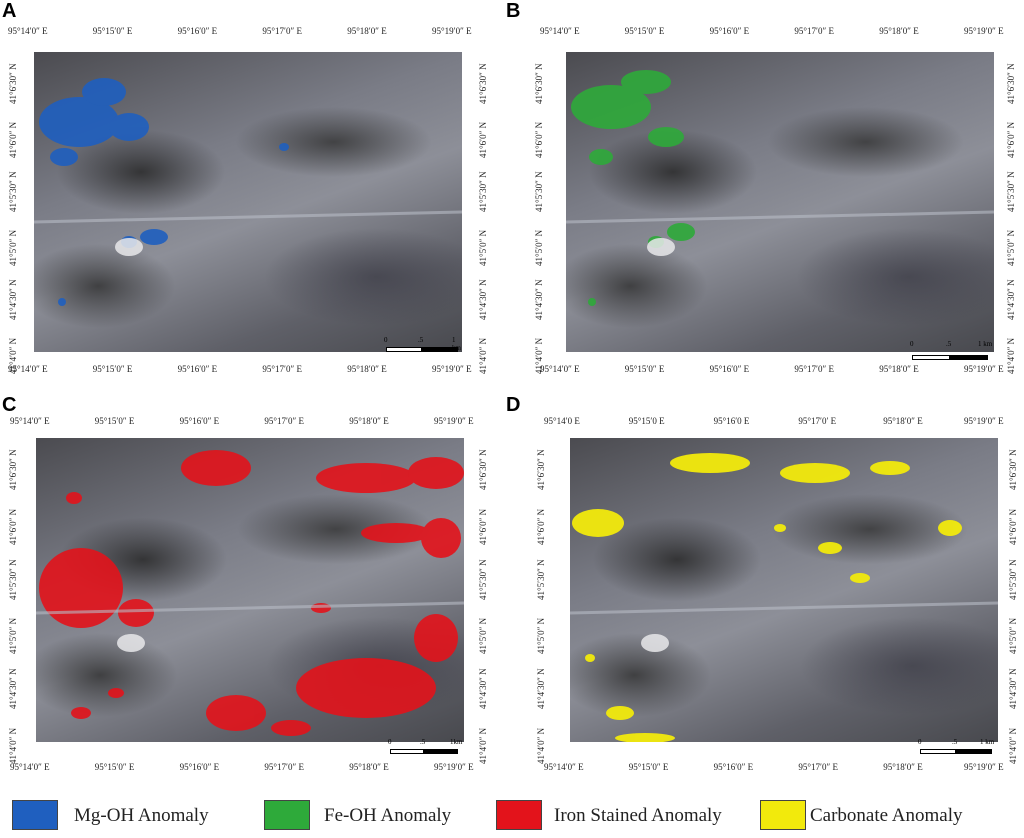 The image size is (1024, 838). What do you see at coordinates (767, 597) in the screenshot?
I see `carbonate-anomaly-patches` at bounding box center [767, 597].